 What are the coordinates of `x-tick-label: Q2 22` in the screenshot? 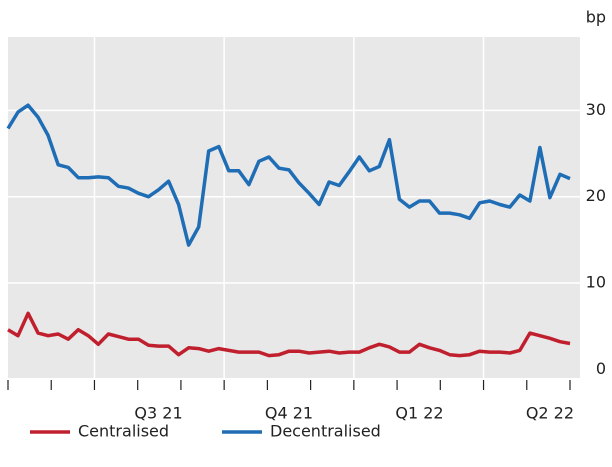 It's located at (550, 413).